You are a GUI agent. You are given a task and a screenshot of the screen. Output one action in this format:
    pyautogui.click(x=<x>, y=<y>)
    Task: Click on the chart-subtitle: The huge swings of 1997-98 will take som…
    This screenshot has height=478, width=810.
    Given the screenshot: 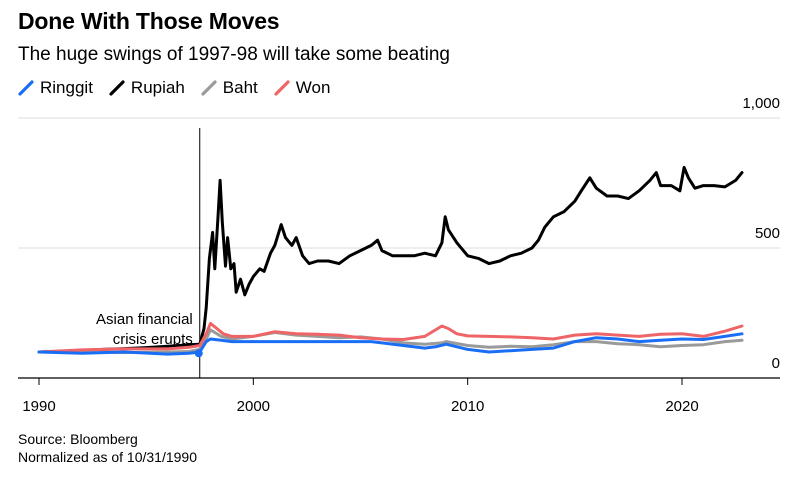 What is the action you would take?
    pyautogui.click(x=234, y=54)
    